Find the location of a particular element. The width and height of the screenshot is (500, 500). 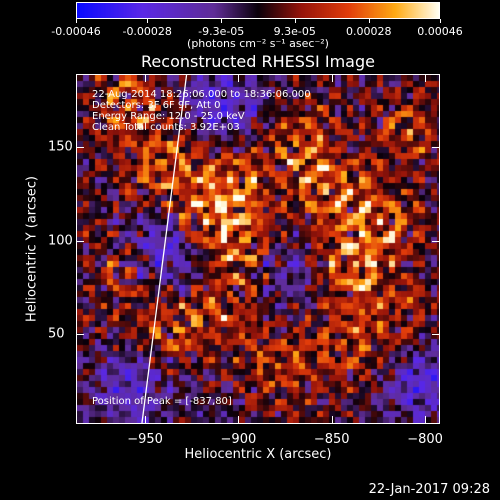

colorbar-tick-label: -0.00028 is located at coordinates (147, 31).